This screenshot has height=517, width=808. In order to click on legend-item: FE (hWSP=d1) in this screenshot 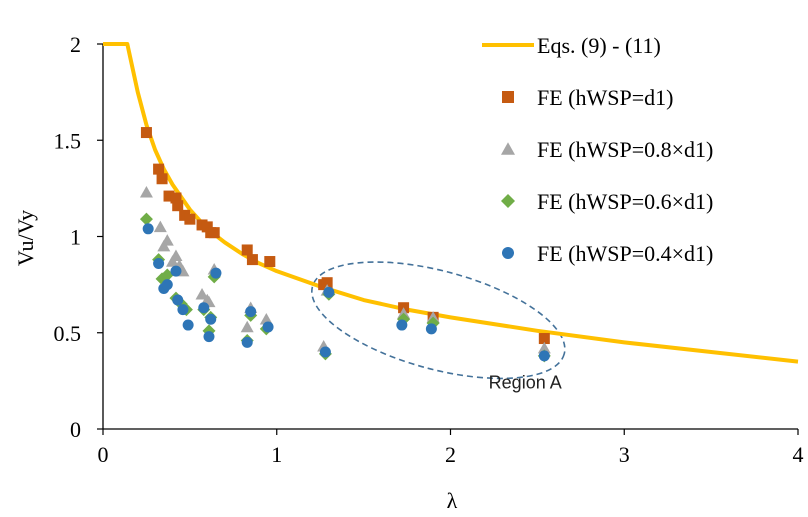, I will do `click(587, 97)`.